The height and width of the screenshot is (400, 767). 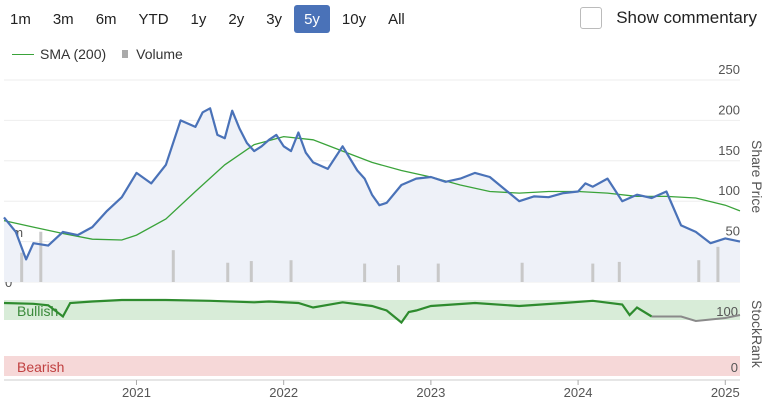 I want to click on sma-legend-label: SMA (200), so click(x=73, y=54).